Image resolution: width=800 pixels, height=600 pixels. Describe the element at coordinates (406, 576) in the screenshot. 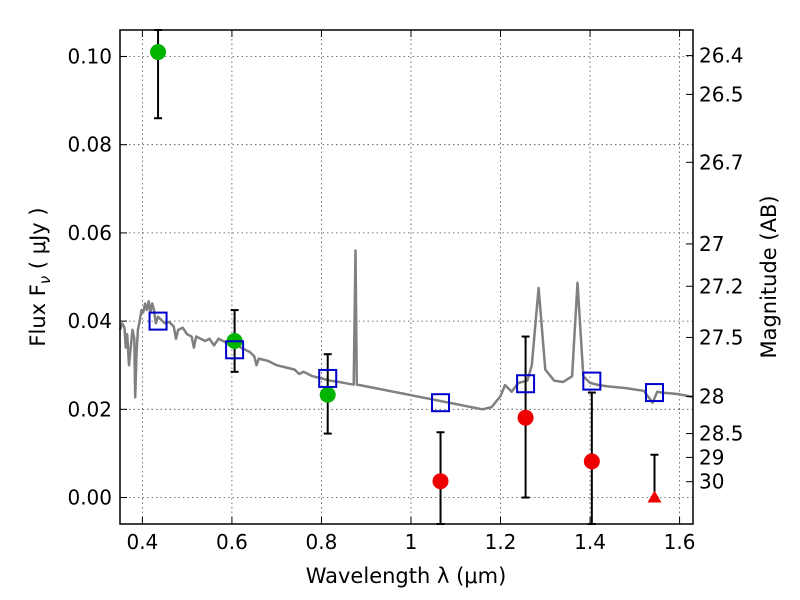

I see `x-axis-title: Wavelength λ (μm)` at that location.